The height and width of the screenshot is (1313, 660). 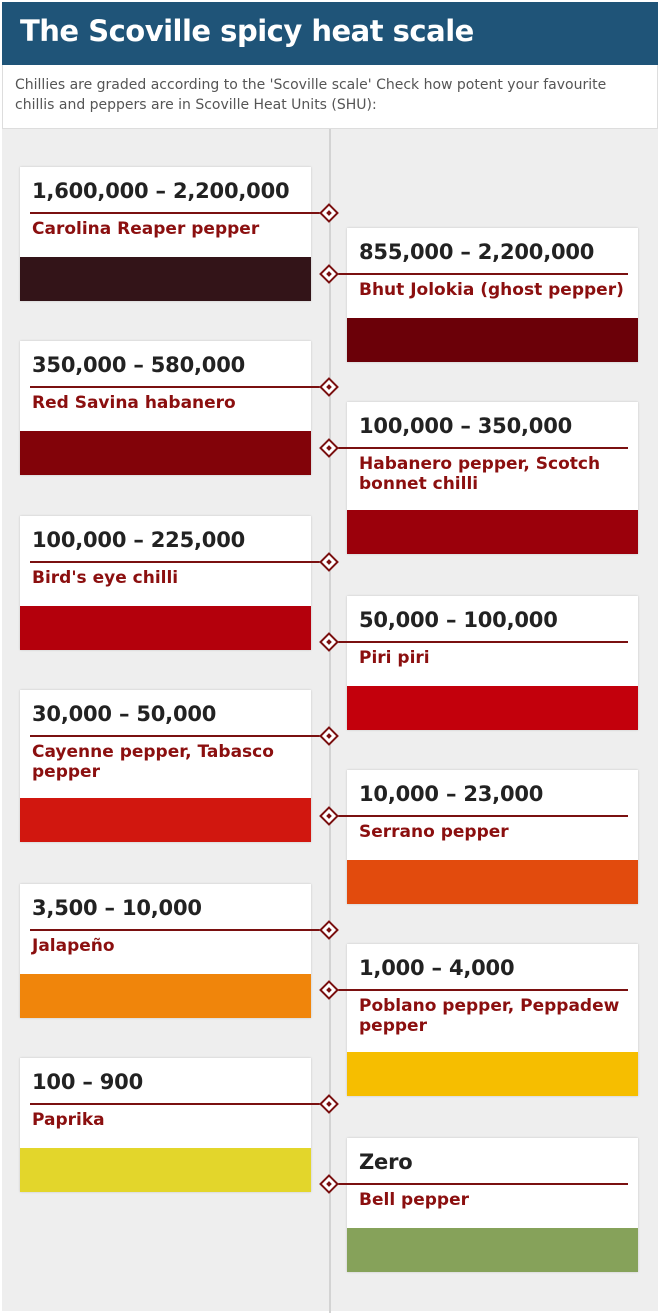 I want to click on shu-range: 50,000 – 100,000, so click(x=458, y=620).